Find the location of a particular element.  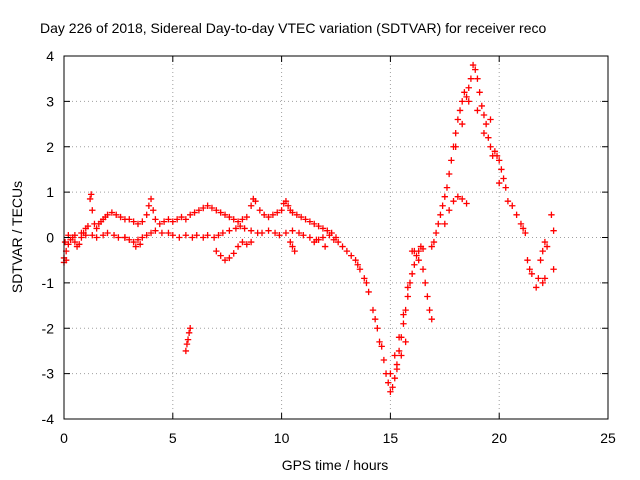

x-tick-label: 15 is located at coordinates (391, 438).